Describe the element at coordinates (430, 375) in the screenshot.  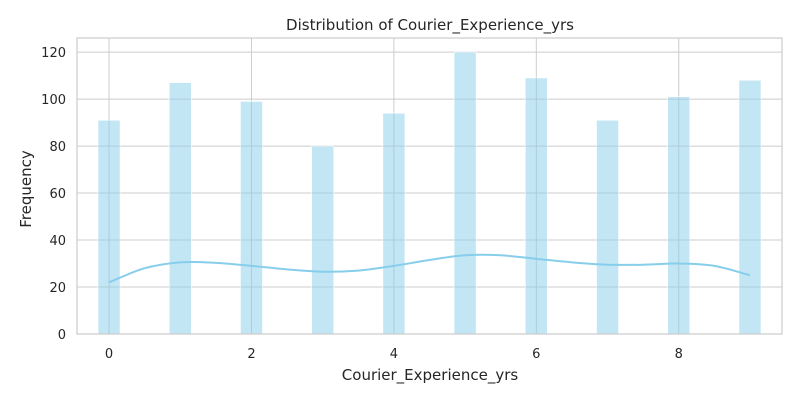
I see `x-axis-label: Courier_Experience_yrs` at that location.